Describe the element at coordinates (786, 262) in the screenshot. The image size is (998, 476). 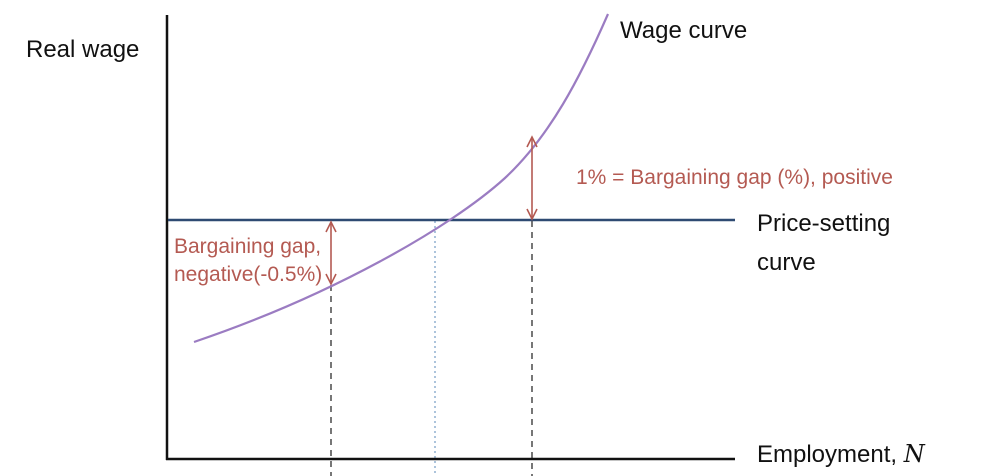
I see `price-setting-curve-label-line2: curve` at that location.